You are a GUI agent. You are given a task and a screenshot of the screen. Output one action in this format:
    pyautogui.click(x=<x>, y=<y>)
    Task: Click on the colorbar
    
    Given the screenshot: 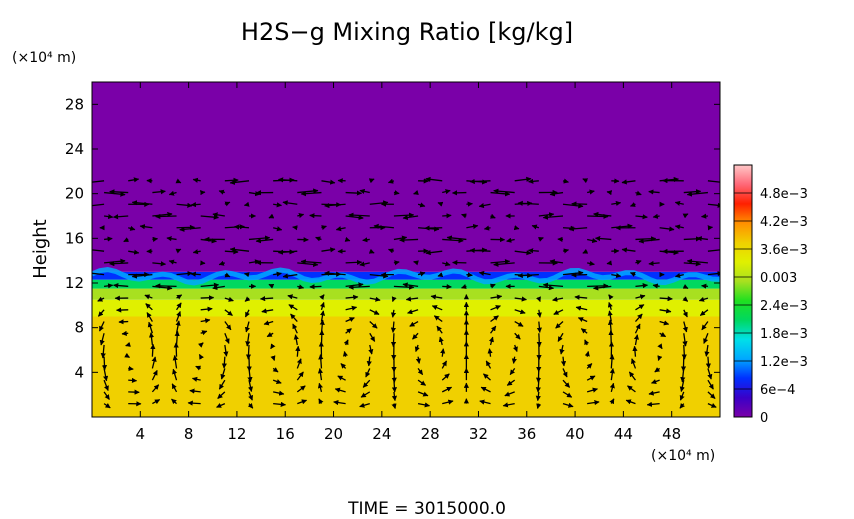 What is the action you would take?
    pyautogui.click(x=743, y=291)
    